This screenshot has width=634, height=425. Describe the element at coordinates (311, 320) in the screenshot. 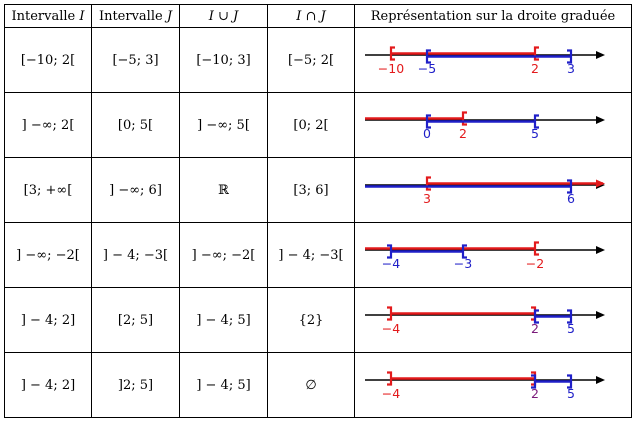

I see `intersection-cell: {2}` at that location.